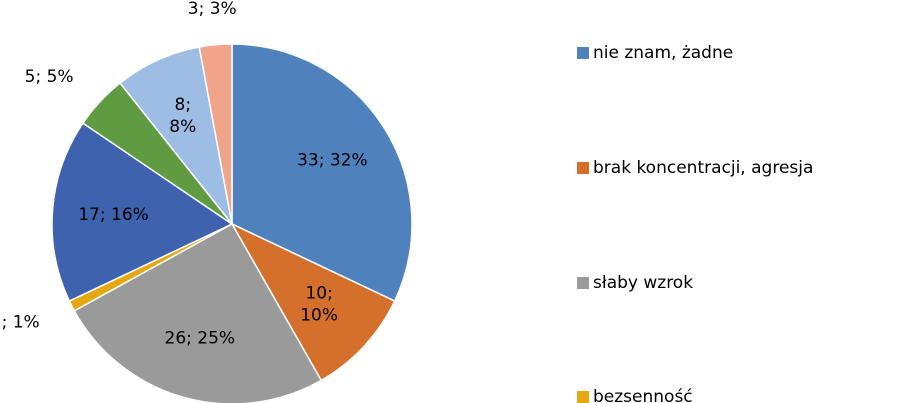 Image resolution: width=904 pixels, height=403 pixels. Describe the element at coordinates (49, 77) in the screenshot. I see `data-label: 5; 5%` at that location.